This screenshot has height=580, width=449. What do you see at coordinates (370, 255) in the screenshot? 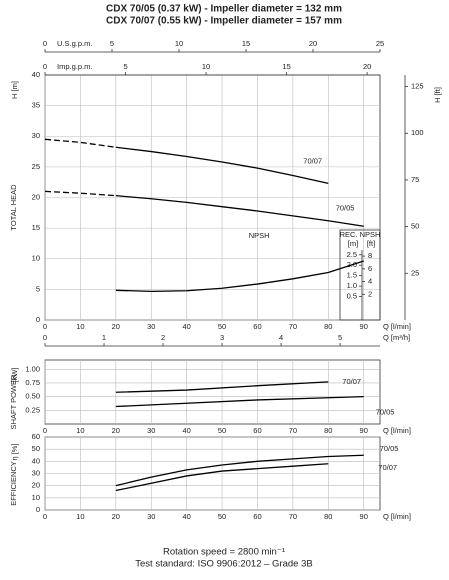
I see `npsh-ft-tick-label: 8` at bounding box center [370, 255].